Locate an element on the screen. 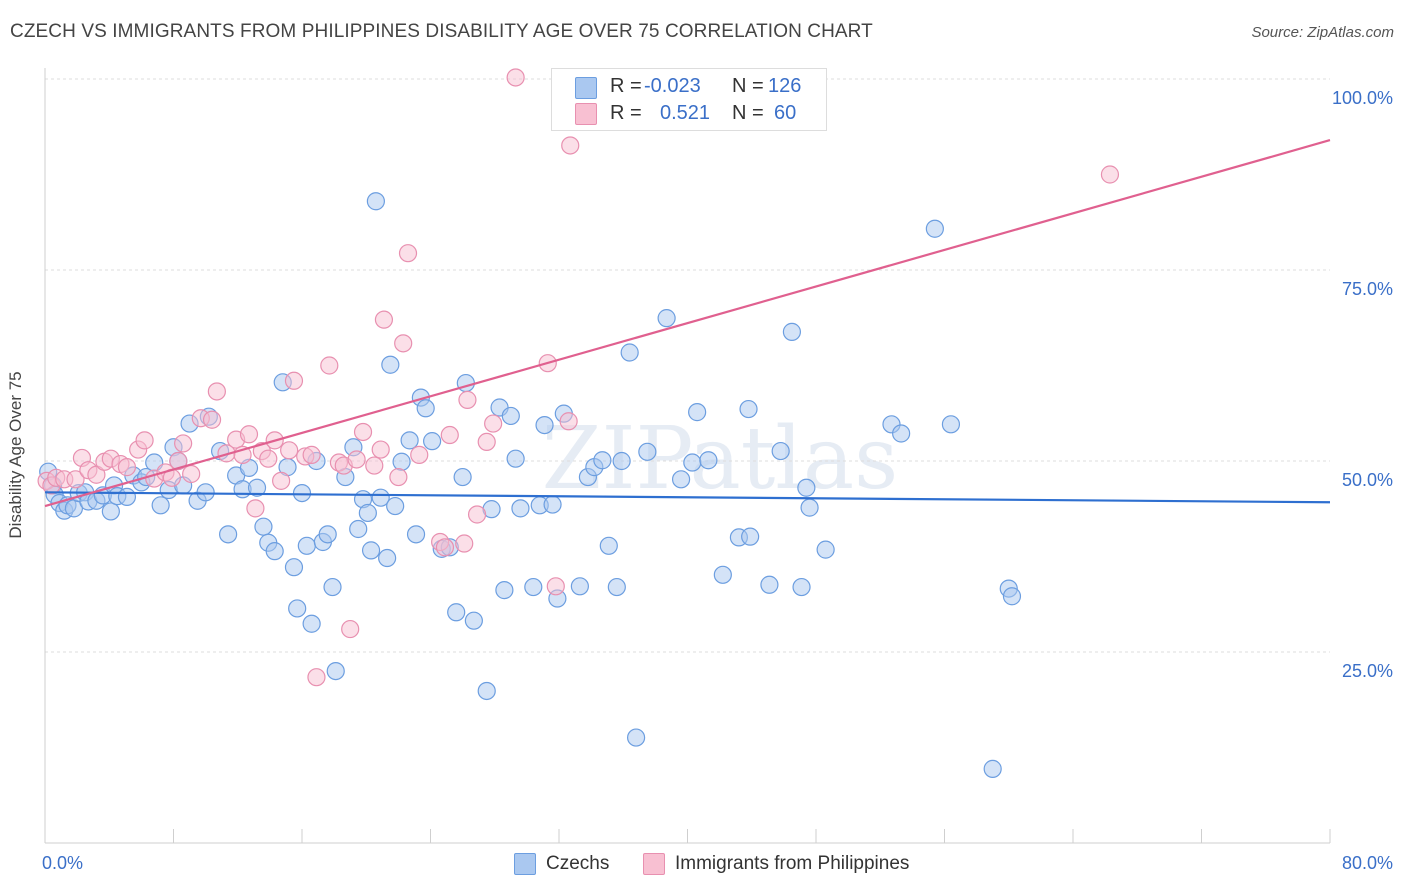 The width and height of the screenshot is (1406, 892). legend-item-czechs: Czechs is located at coordinates (561, 864).